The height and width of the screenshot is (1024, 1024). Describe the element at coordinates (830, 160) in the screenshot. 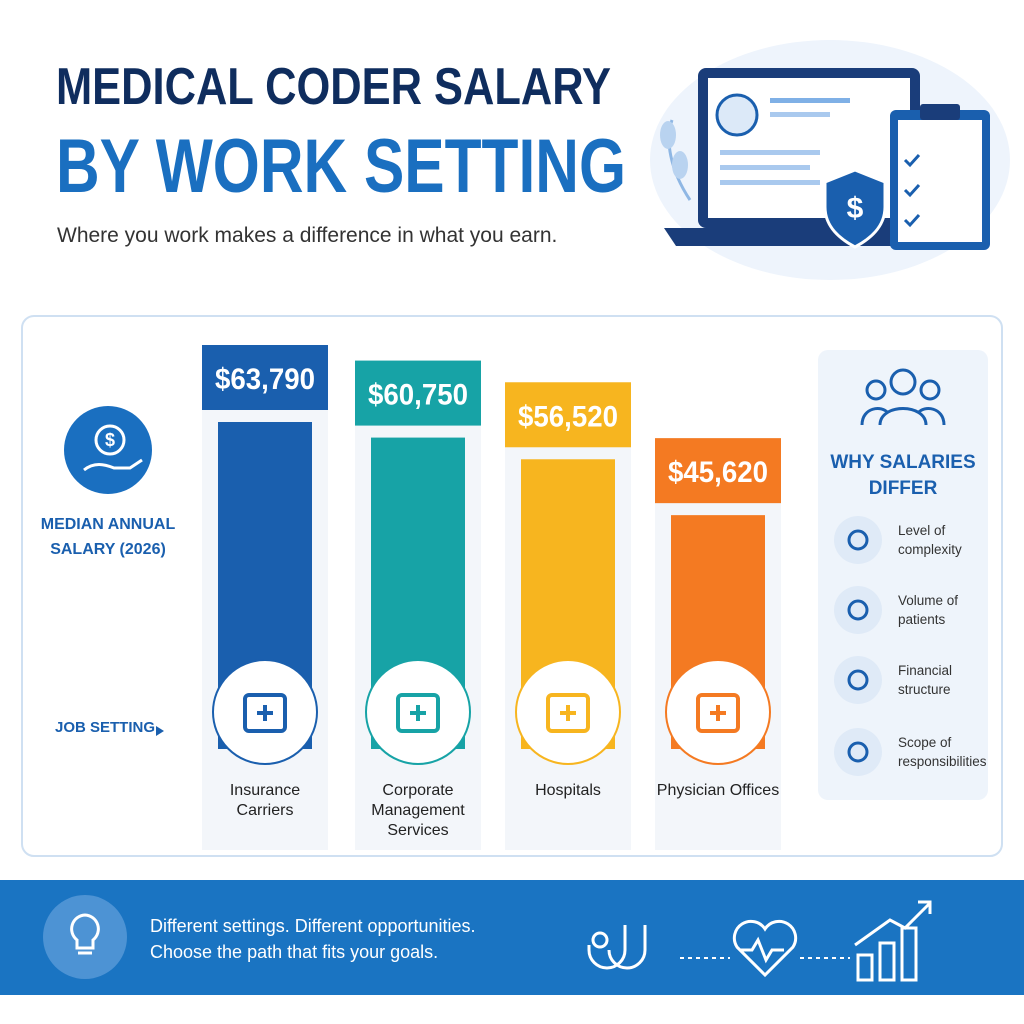

I see `illustration: $` at that location.